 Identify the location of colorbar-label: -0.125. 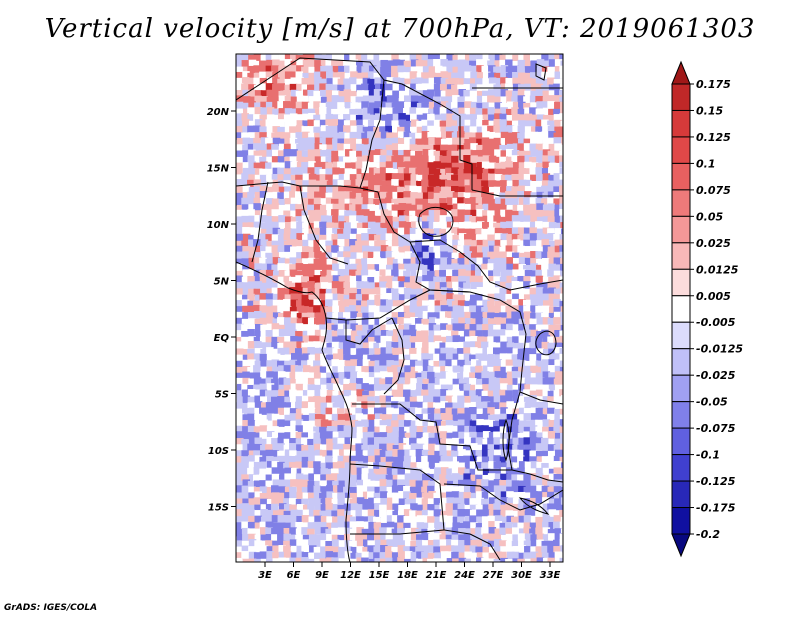
(716, 481).